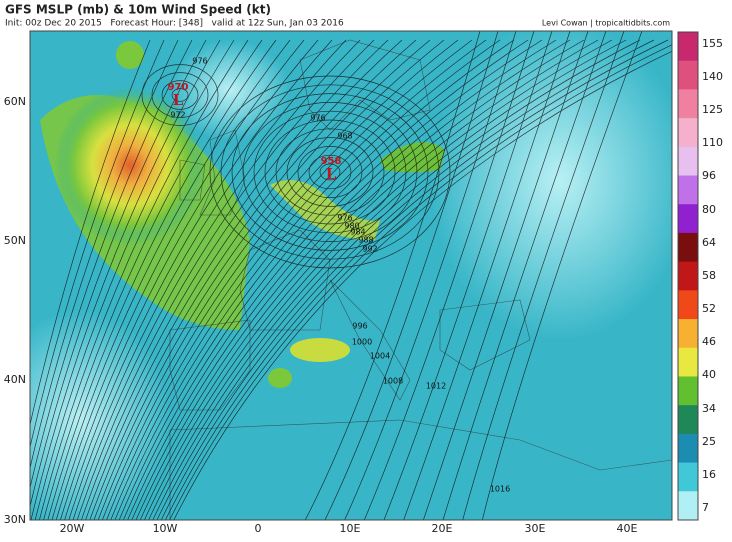 The image size is (732, 542). I want to click on colorbar-label: 96, so click(709, 175).